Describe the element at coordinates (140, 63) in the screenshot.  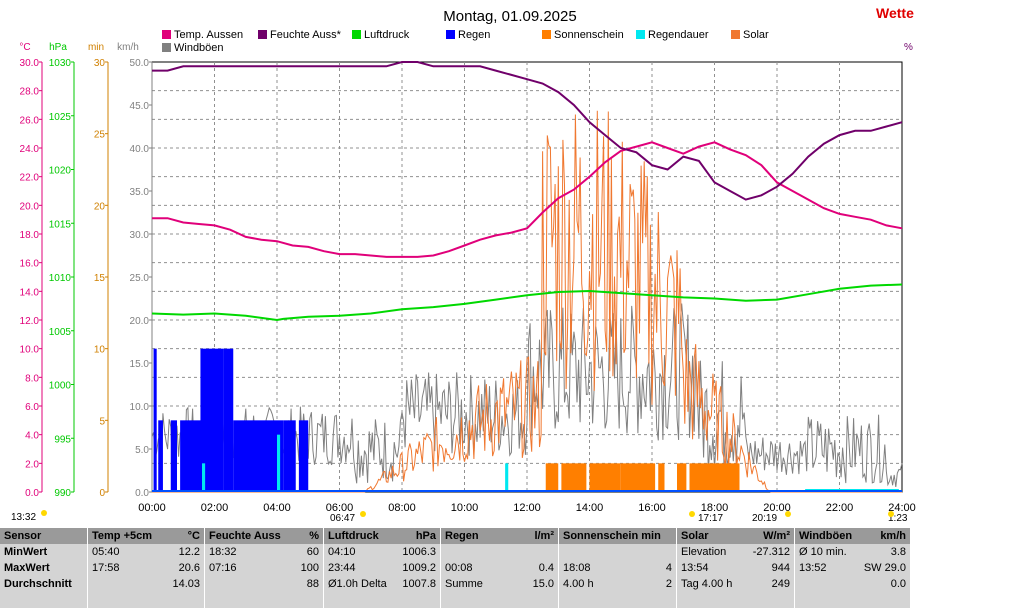
I see `y-tick-label: 50.0` at that location.